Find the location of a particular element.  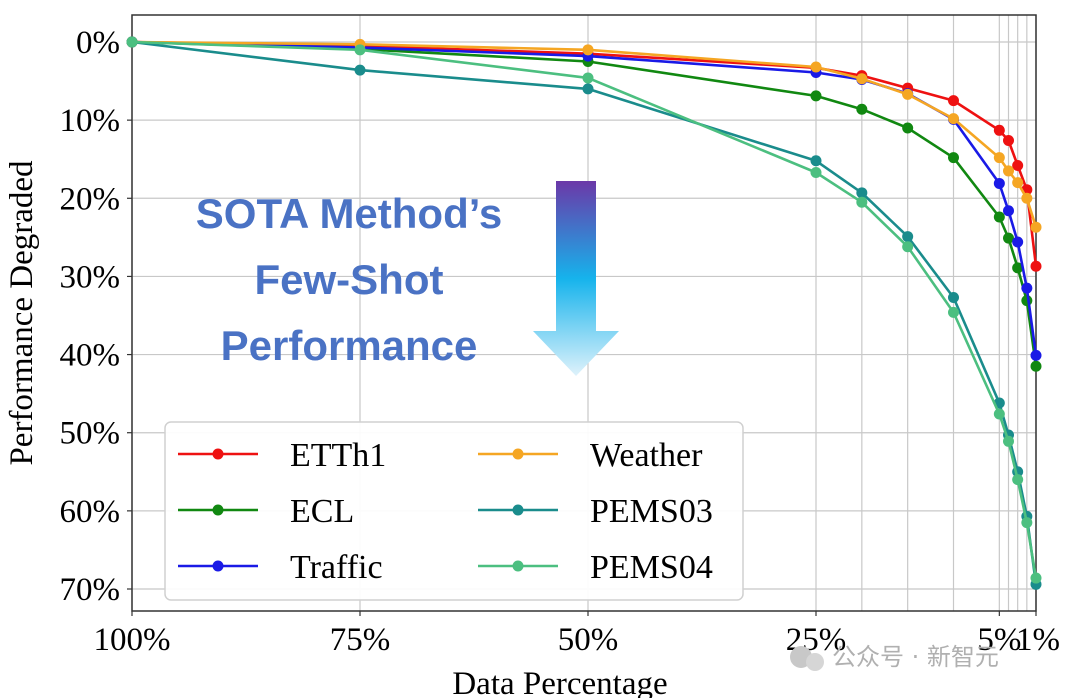

legend-marker-weather is located at coordinates (518, 454).